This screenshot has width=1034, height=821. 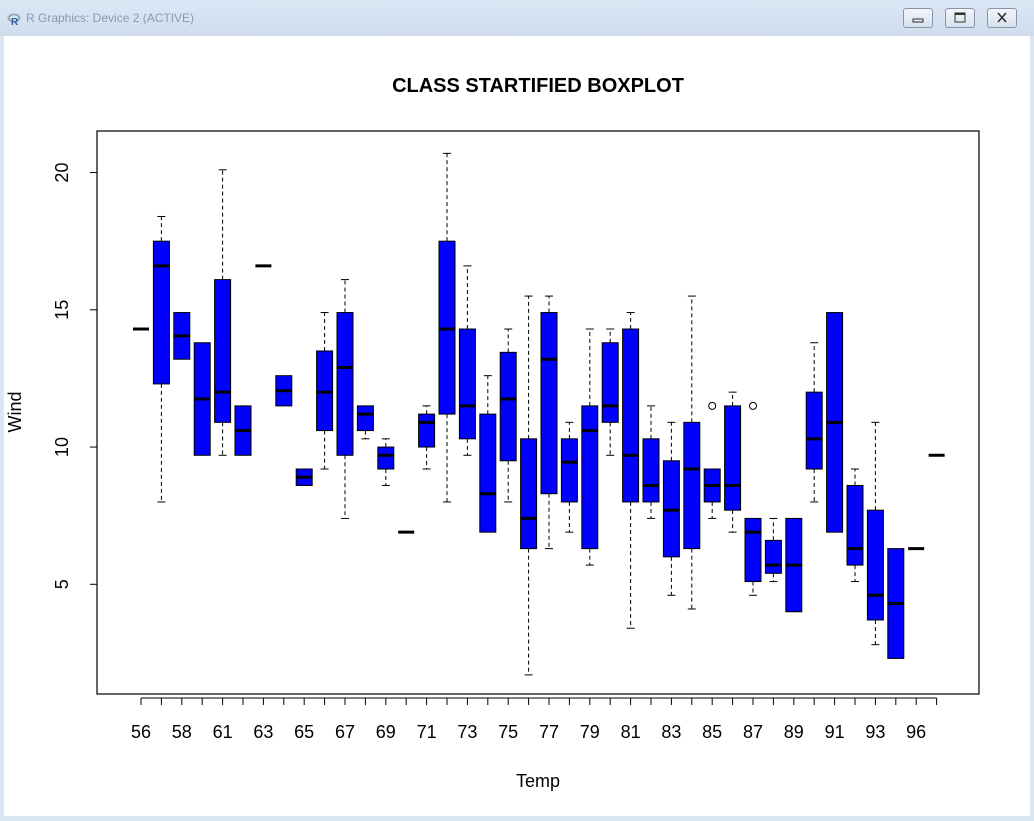 What do you see at coordinates (517, 18) in the screenshot?
I see `title-bar: R R Graphics: Device 2 (ACTIVE)` at bounding box center [517, 18].